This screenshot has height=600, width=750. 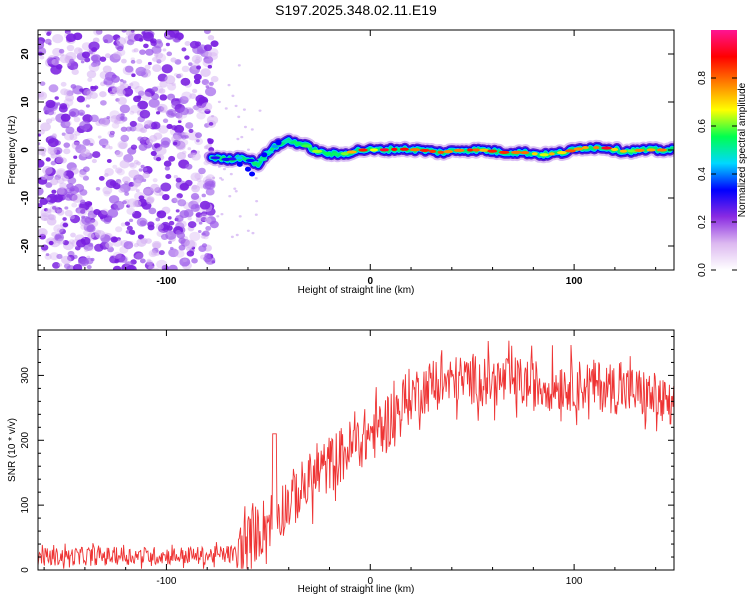 What do you see at coordinates (25, 439) in the screenshot?
I see `snr-y-tick-label: 200` at bounding box center [25, 439].